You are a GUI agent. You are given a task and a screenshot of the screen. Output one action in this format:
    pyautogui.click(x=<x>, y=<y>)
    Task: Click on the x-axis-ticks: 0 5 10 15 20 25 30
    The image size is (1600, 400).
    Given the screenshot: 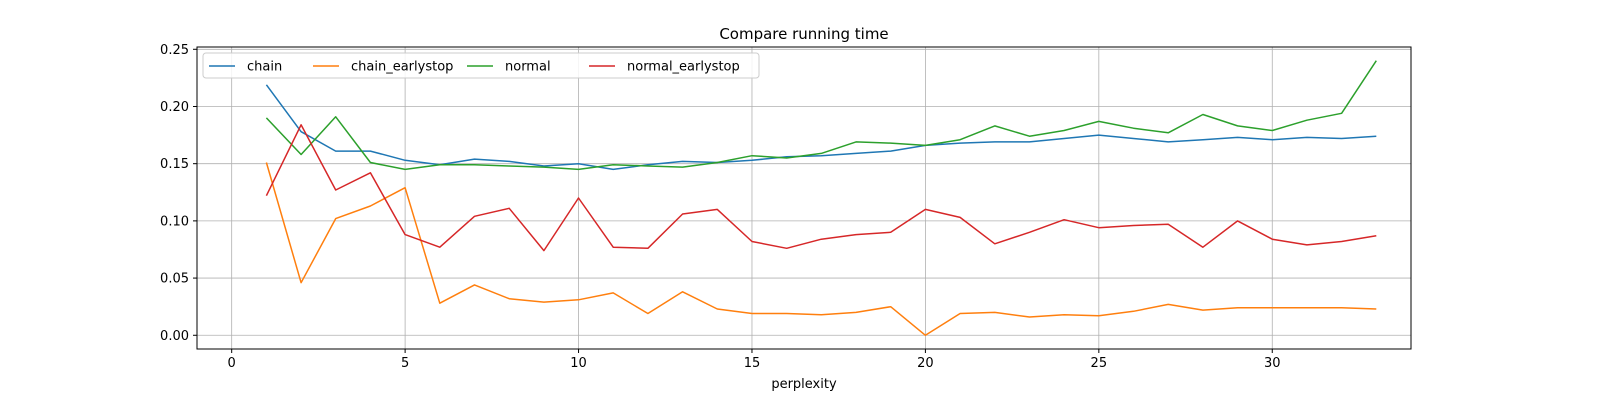 What is the action you would take?
    pyautogui.click(x=754, y=360)
    